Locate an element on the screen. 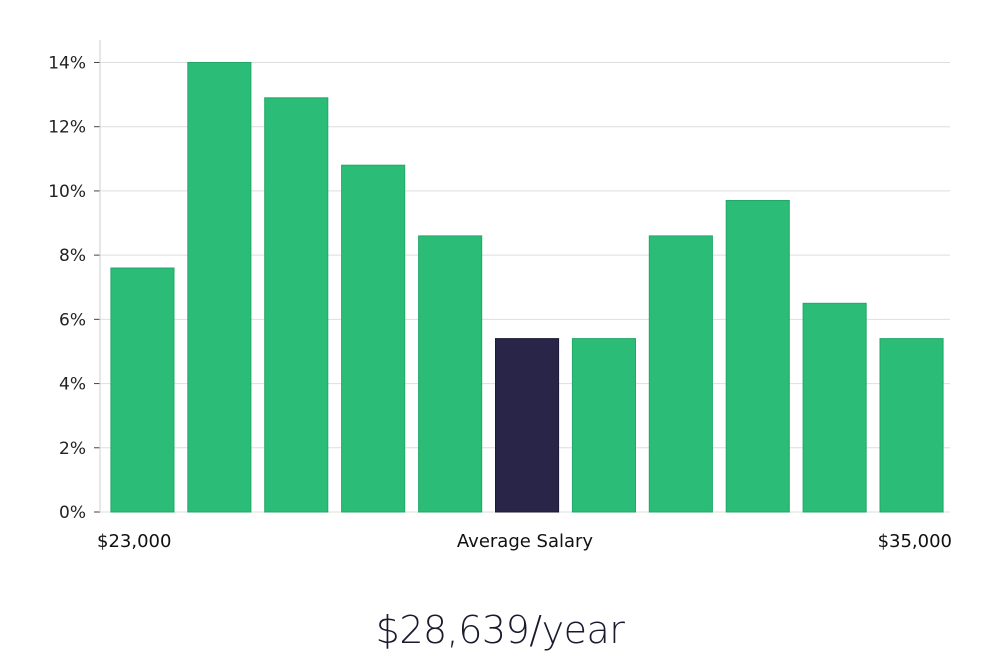 This screenshot has width=1000, height=660. y-tick-label: 2% is located at coordinates (72, 449).